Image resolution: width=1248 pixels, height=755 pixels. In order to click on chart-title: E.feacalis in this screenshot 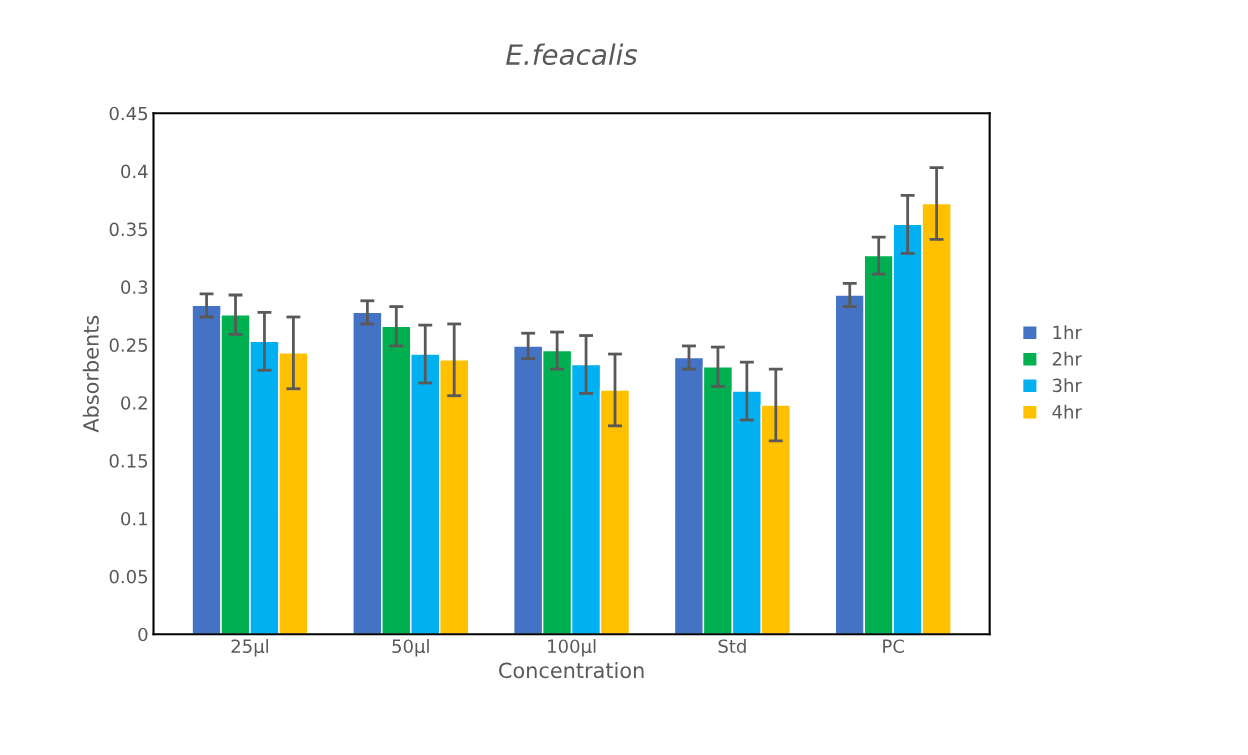, I will do `click(572, 54)`.